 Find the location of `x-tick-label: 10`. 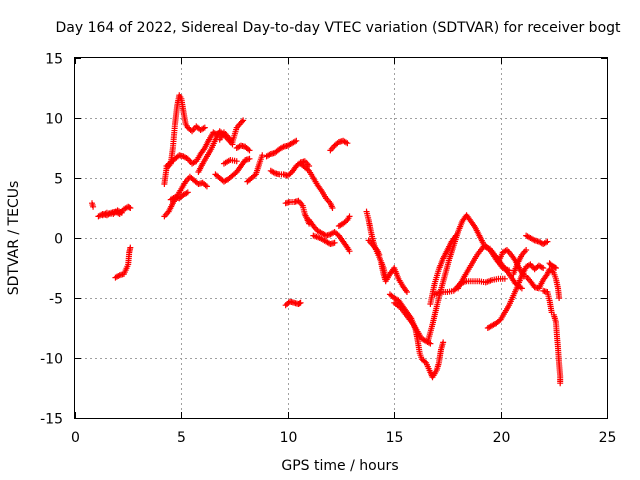

x-tick-label: 10 is located at coordinates (289, 438).